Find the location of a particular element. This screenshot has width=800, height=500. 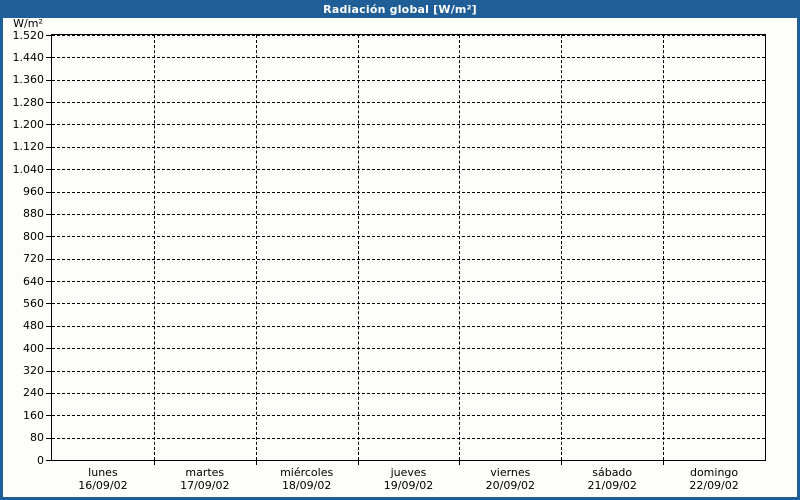

x-axis-tick-label: miércoles 18/09/02 is located at coordinates (307, 479).